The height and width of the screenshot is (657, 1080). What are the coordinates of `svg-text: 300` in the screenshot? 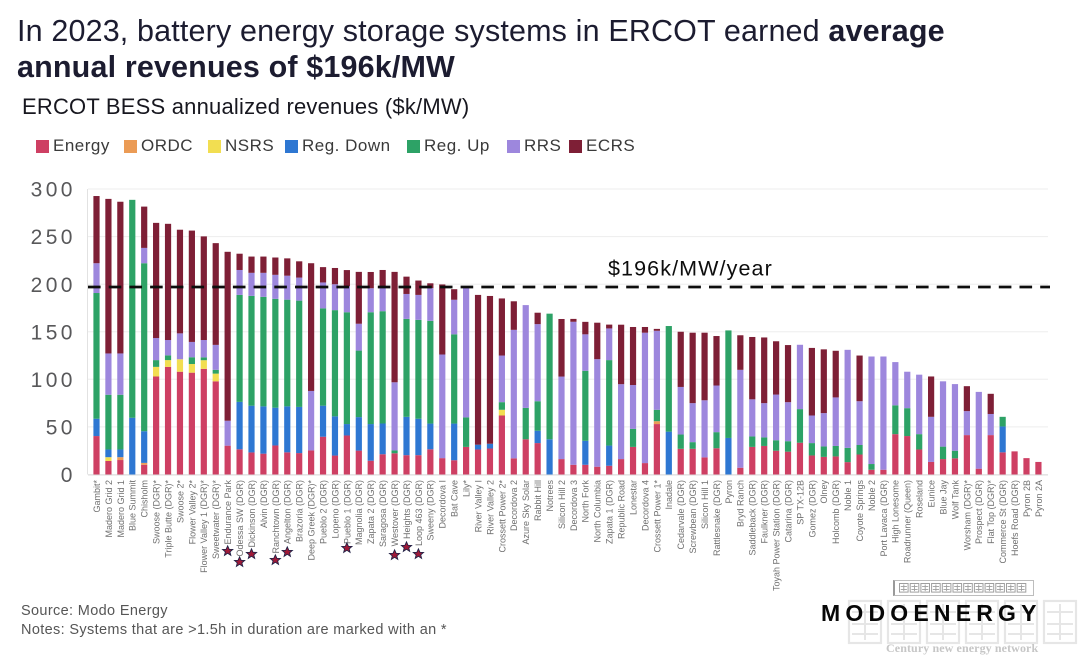 It's located at (53, 190).